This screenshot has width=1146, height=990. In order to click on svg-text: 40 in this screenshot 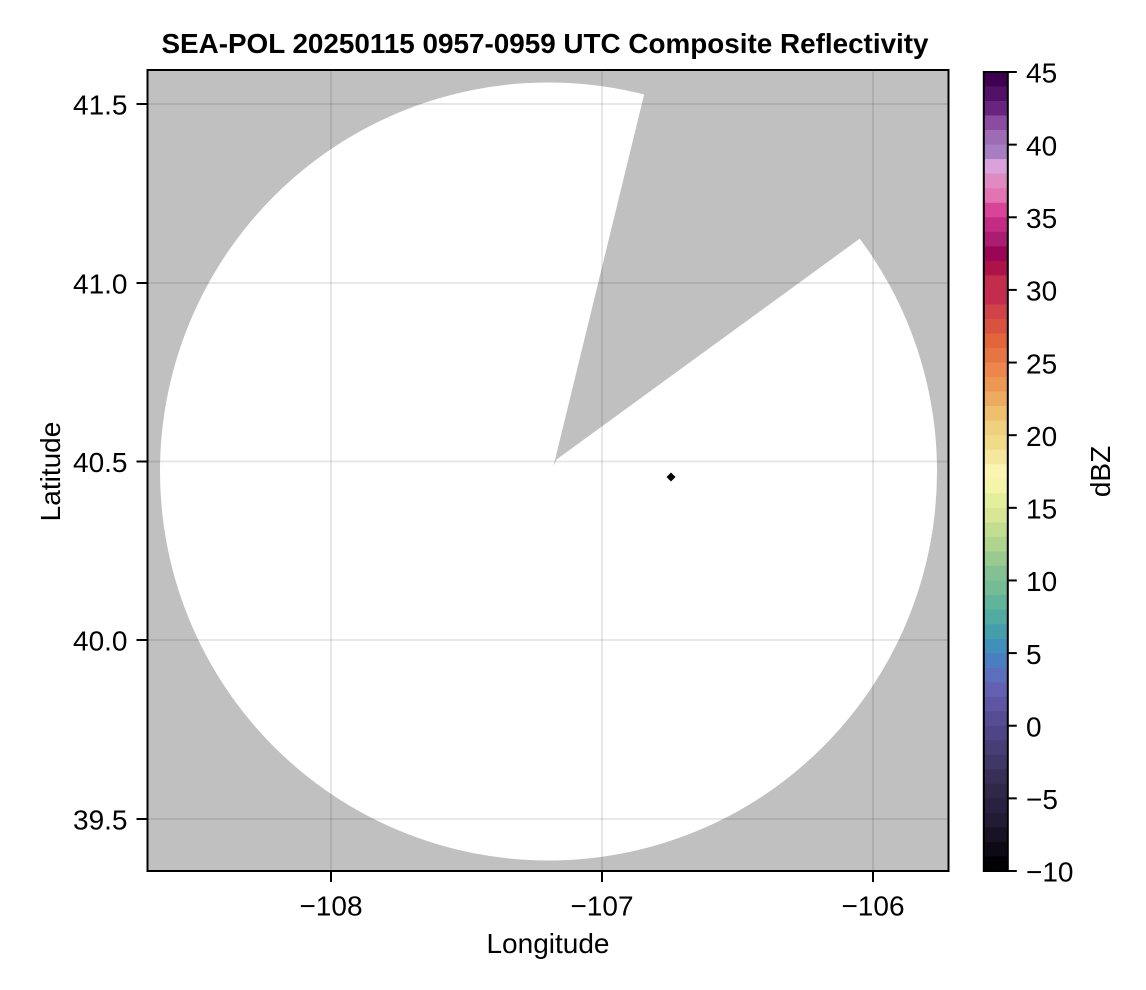, I will do `click(1041, 145)`.